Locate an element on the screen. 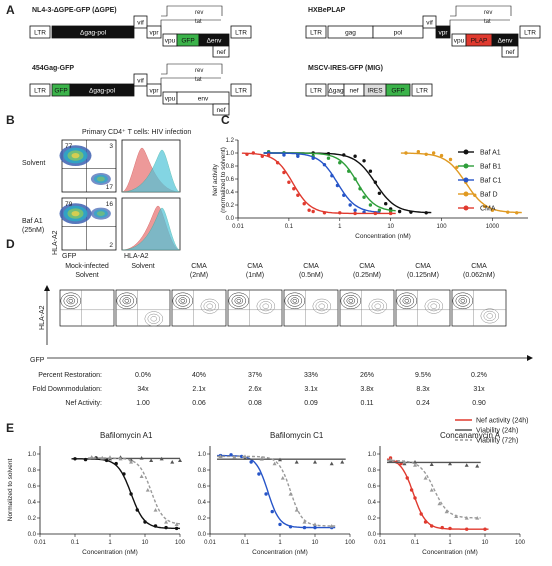 This screenshot has width=552, height=566. panel-e3-chart-title: Concanamycin A is located at coordinates (470, 435).